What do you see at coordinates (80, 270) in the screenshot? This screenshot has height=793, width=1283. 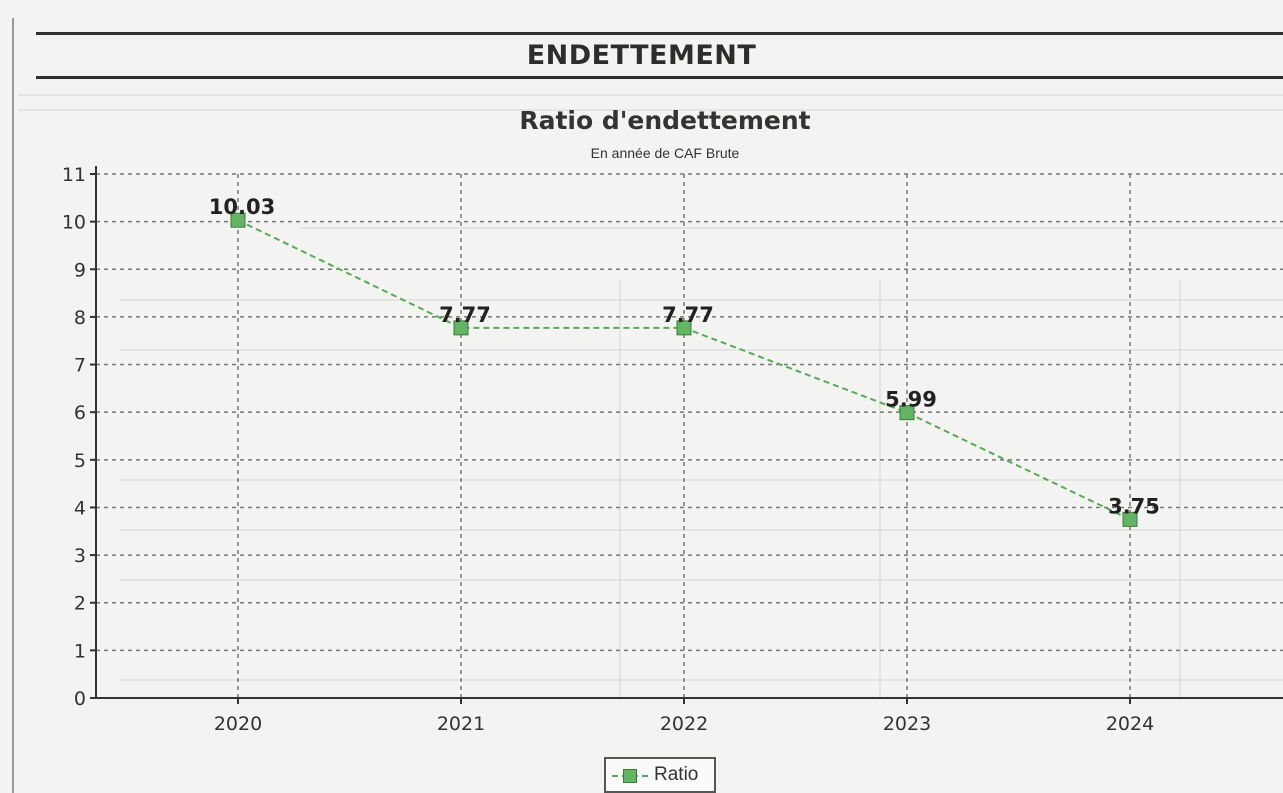 I see `y-tick-label: 9` at bounding box center [80, 270].